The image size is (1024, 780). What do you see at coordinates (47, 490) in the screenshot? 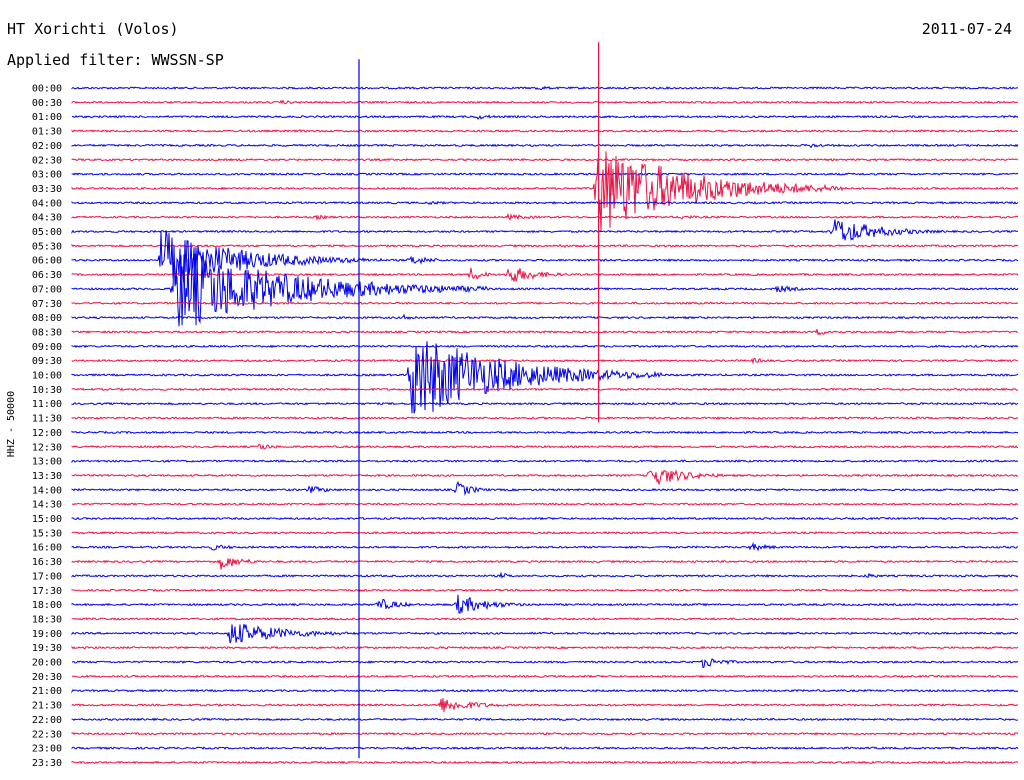
I see `row-time-label: 14:00` at bounding box center [47, 490].